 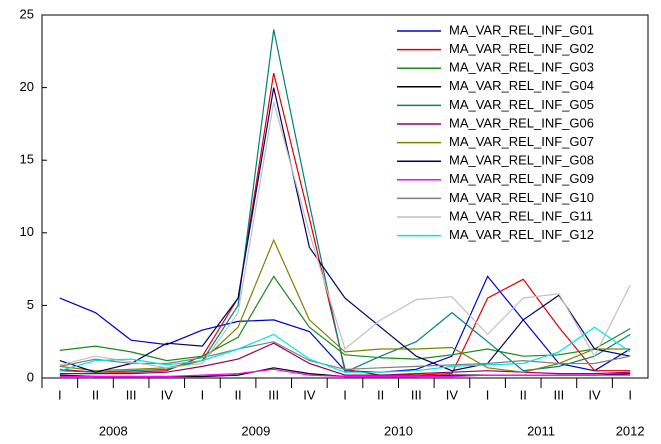 What do you see at coordinates (30, 376) in the screenshot?
I see `y-tick-label: 0` at bounding box center [30, 376].